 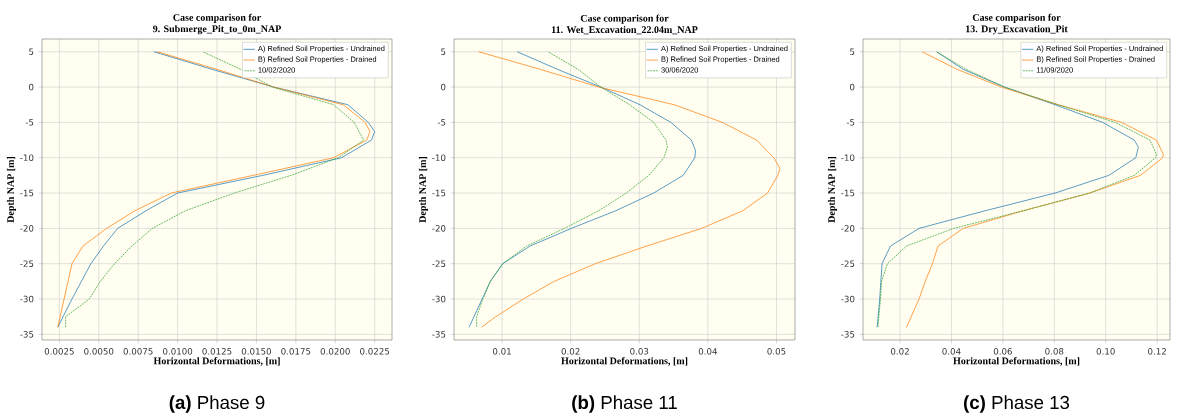 What do you see at coordinates (1054, 351) in the screenshot?
I see `x-tick-label: 0.08` at bounding box center [1054, 351].